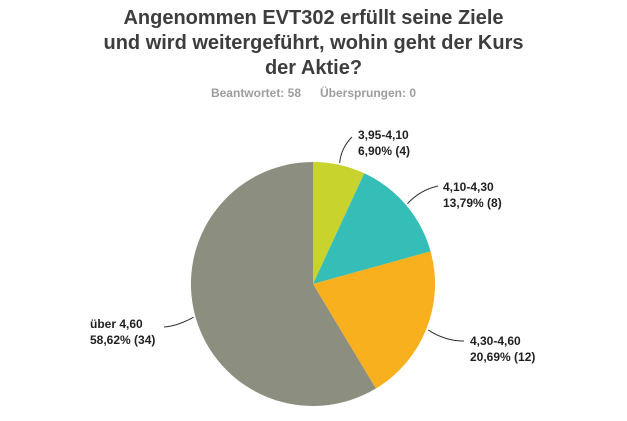  I want to click on slice-percent: 13,79% (8), so click(472, 203).